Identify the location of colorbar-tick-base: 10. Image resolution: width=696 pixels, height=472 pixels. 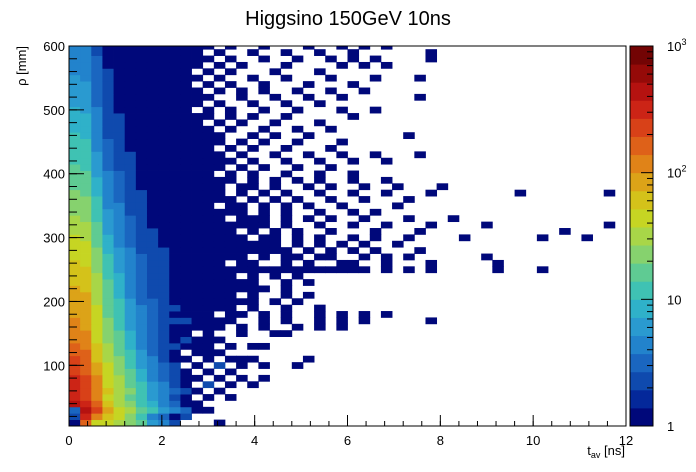
(674, 299).